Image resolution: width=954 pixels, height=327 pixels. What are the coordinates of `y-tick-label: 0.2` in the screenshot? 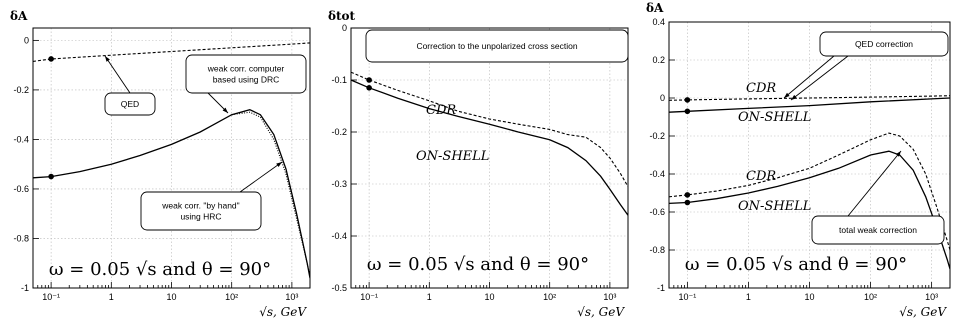 It's located at (658, 60).